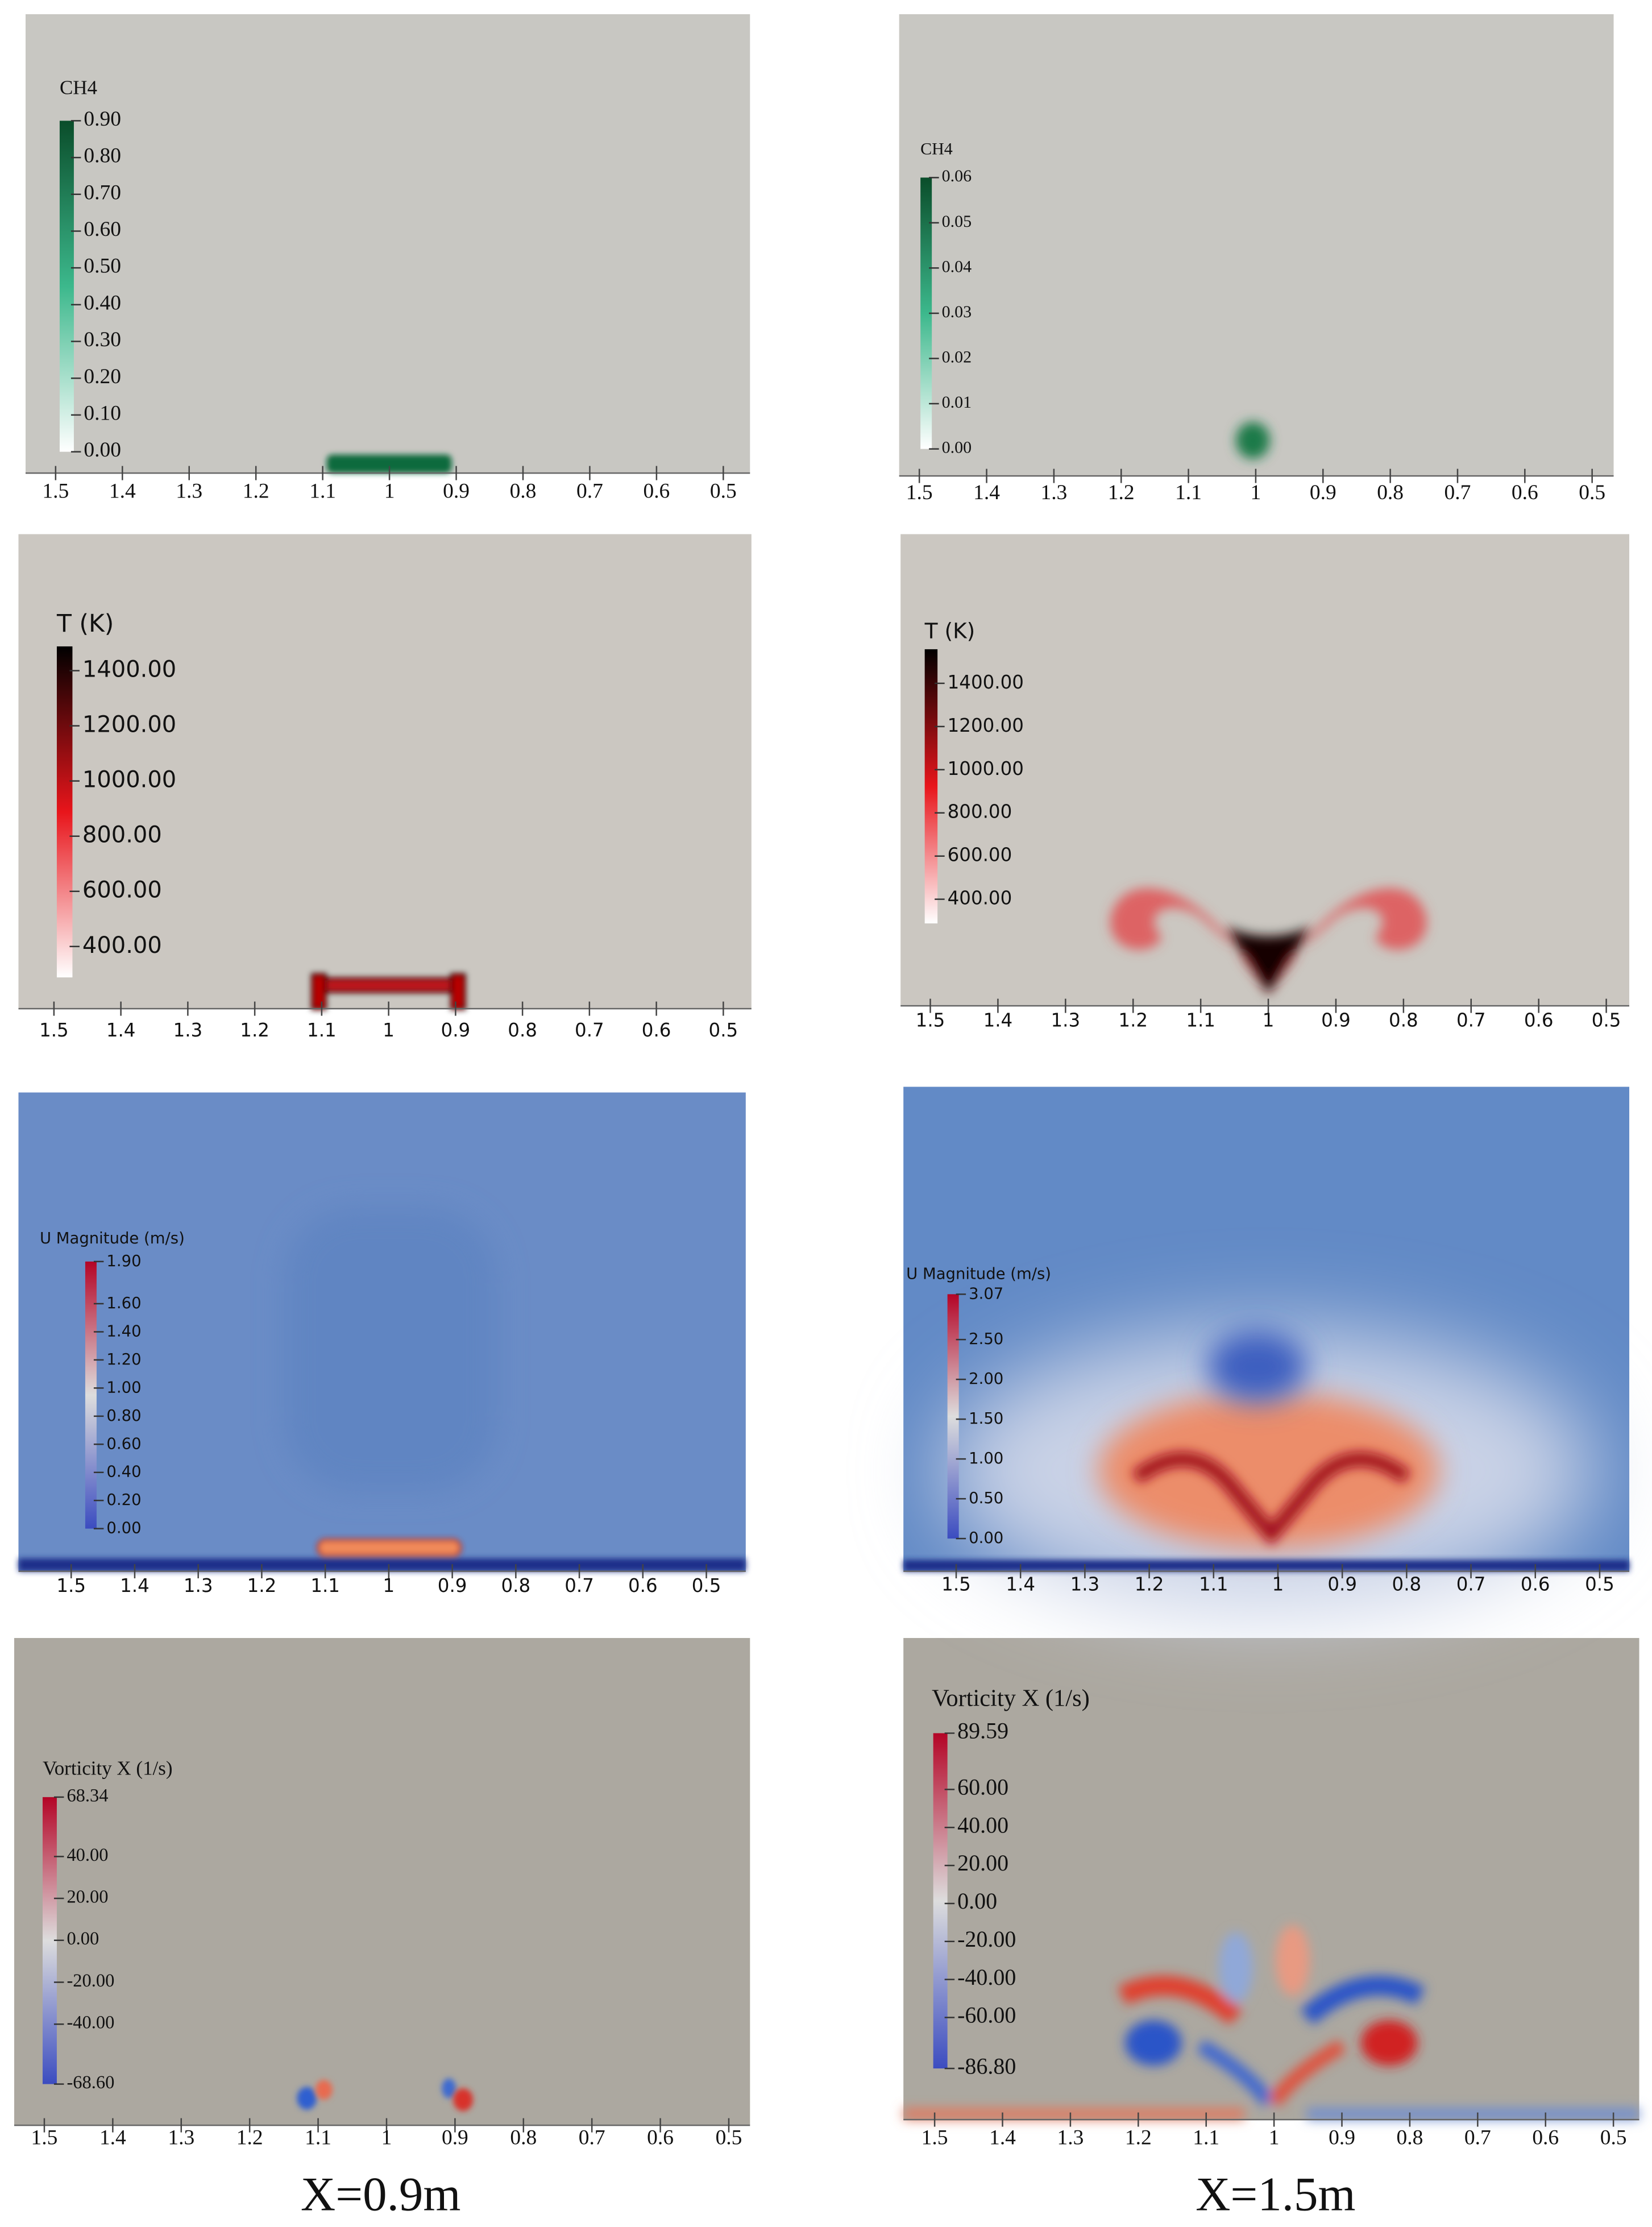 This screenshot has height=2227, width=1652. Describe the element at coordinates (986, 1379) in the screenshot. I see `colorbar-tick-label: 2.00` at that location.